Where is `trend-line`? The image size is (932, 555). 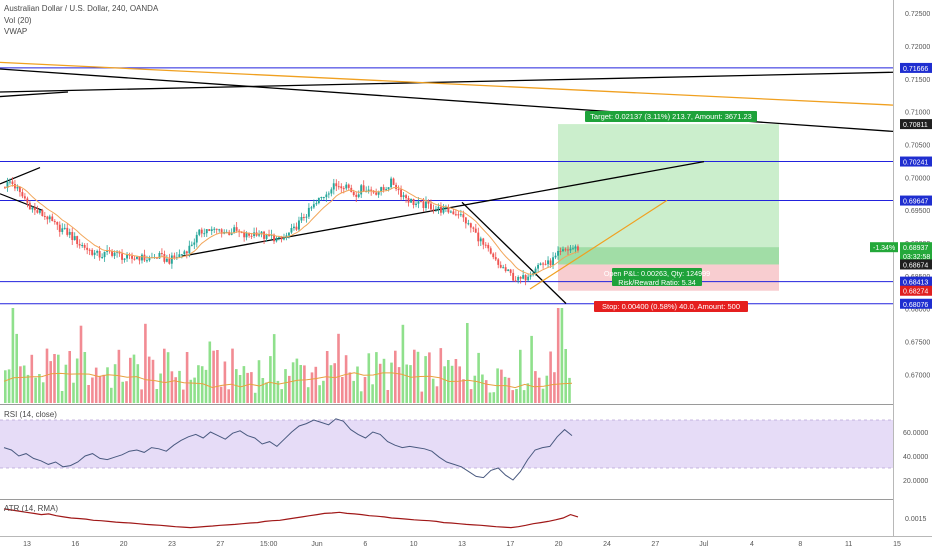 trend-line is located at coordinates (20, 175).